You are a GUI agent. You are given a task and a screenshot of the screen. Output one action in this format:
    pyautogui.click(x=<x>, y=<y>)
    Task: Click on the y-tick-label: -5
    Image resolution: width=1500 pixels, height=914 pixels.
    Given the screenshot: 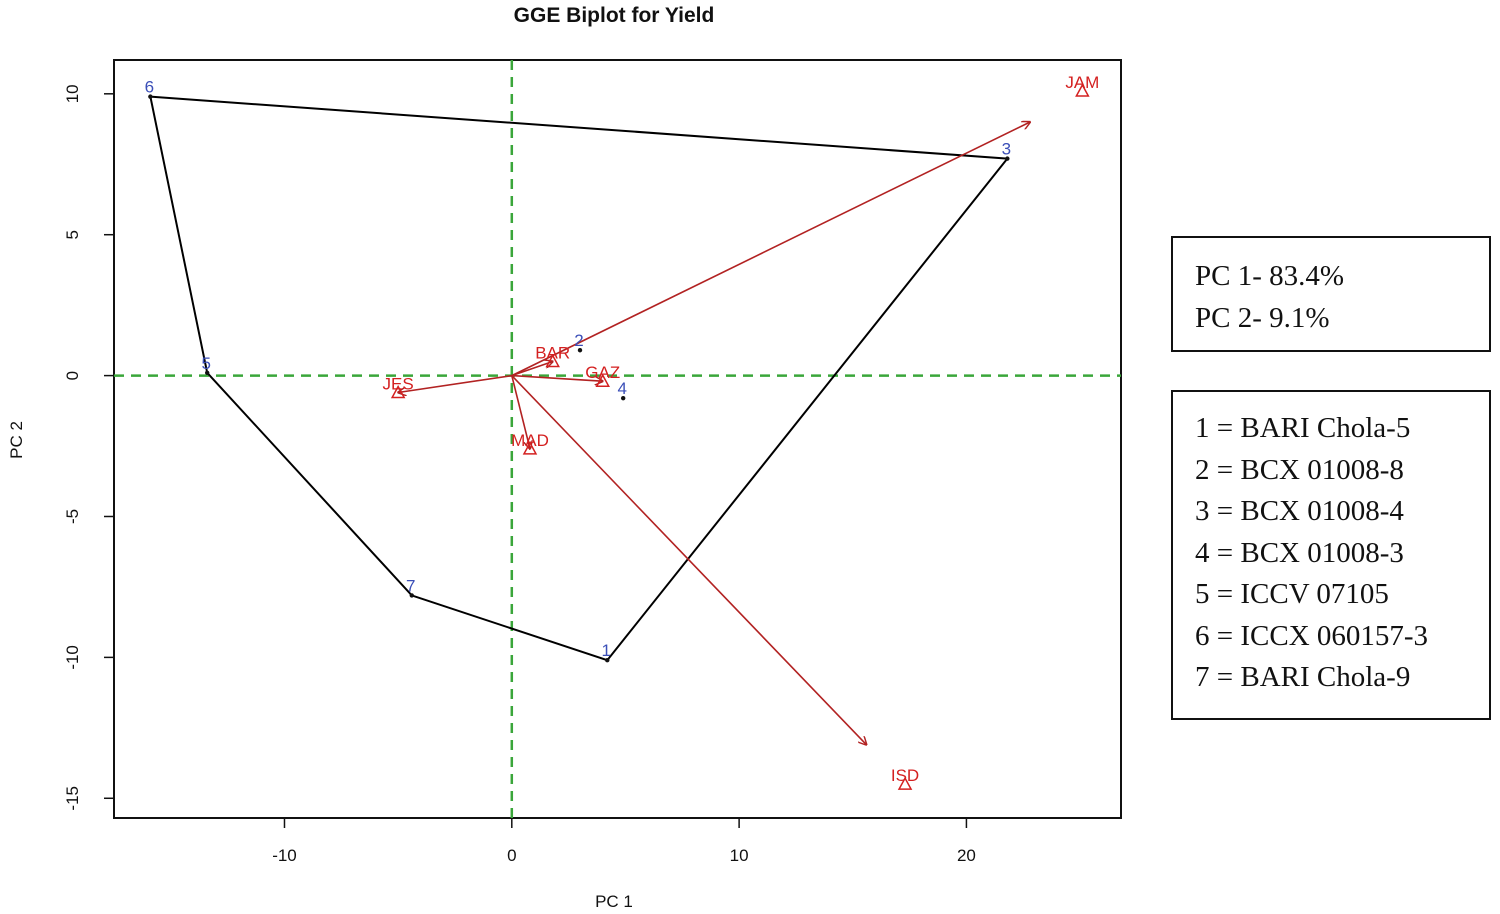 What is the action you would take?
    pyautogui.click(x=72, y=516)
    